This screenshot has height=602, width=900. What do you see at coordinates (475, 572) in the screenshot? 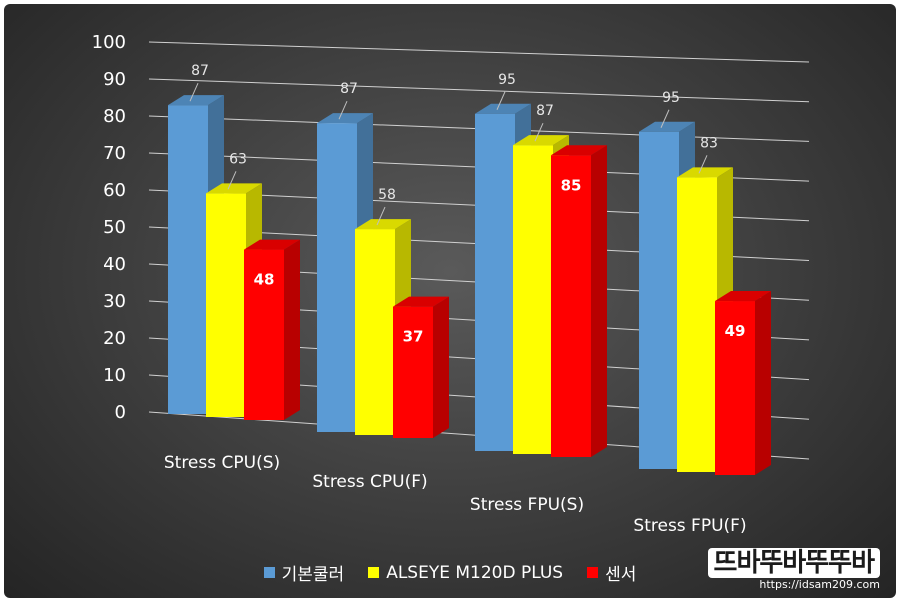
I see `legend-label: ALSEYE M120D PLUS` at bounding box center [475, 572].